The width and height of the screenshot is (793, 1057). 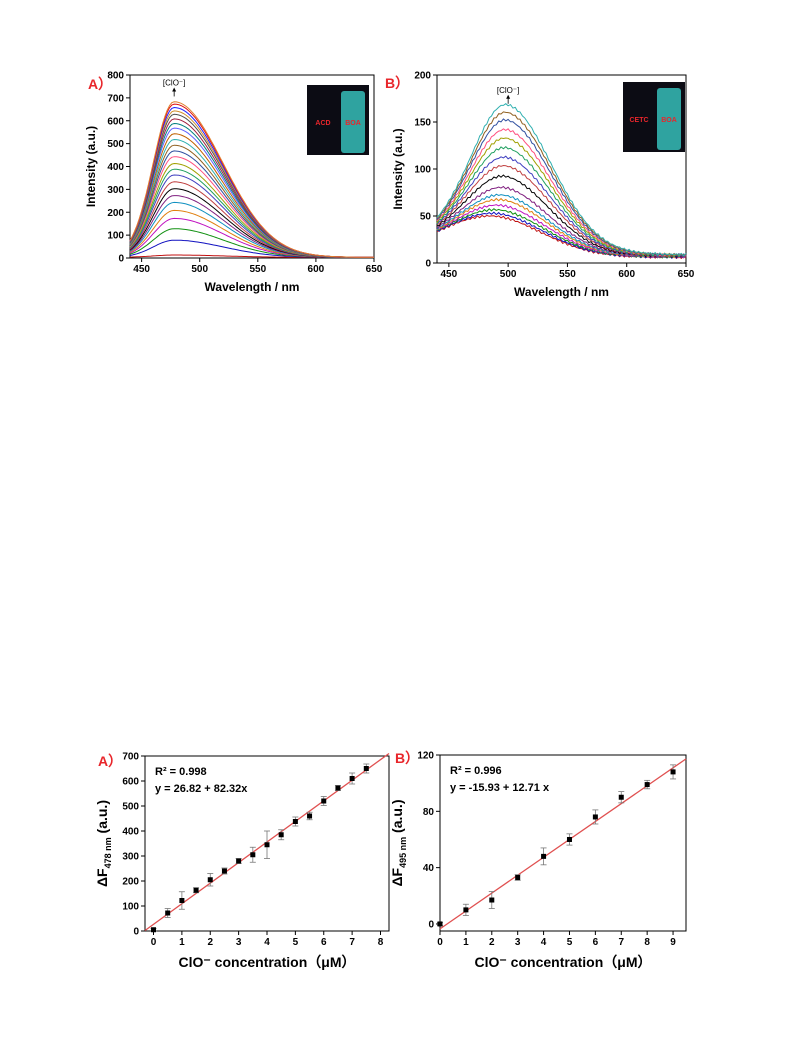 I want to click on inset-label: ACD, so click(x=322, y=123).